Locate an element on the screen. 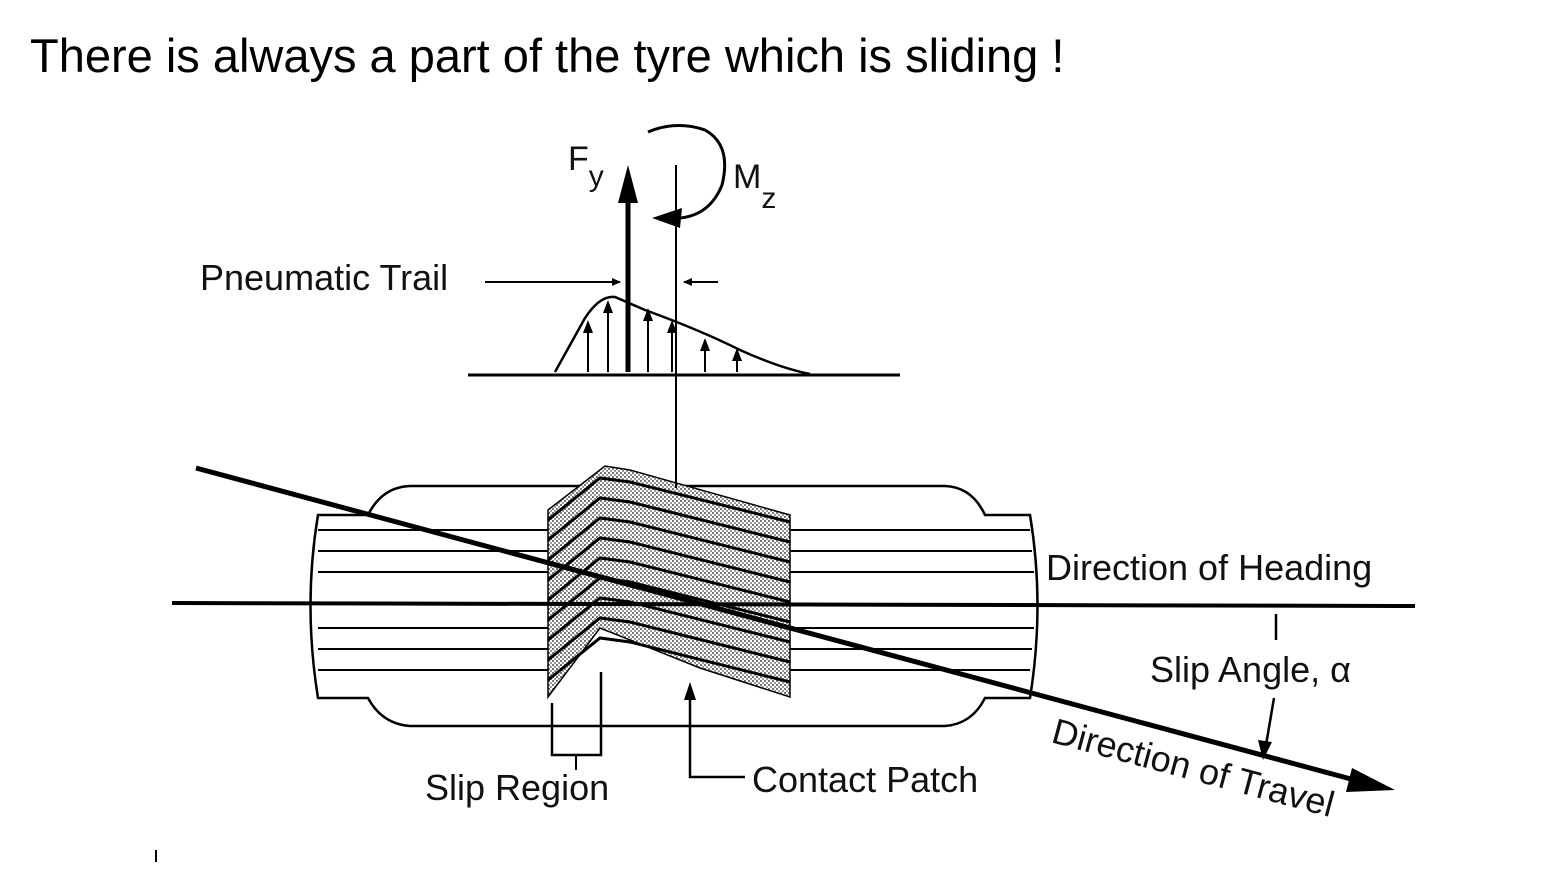 The width and height of the screenshot is (1564, 893). direction-heading-label: Direction of Heading is located at coordinates (1209, 567).